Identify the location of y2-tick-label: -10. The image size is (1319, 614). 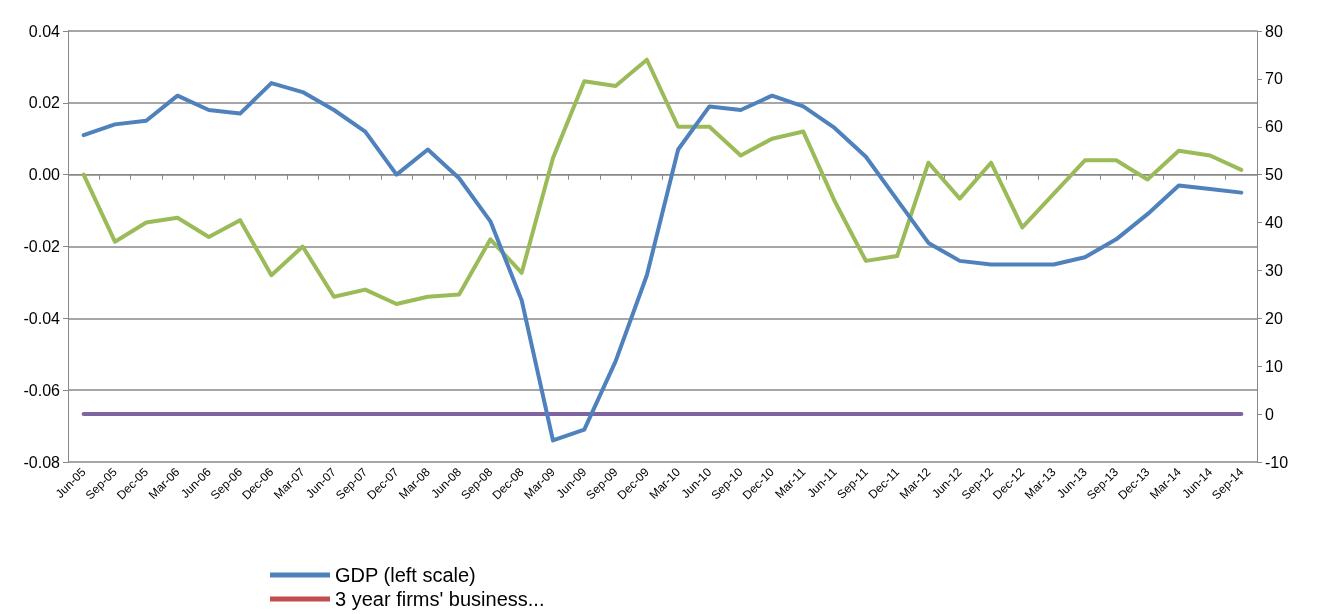
(1277, 462).